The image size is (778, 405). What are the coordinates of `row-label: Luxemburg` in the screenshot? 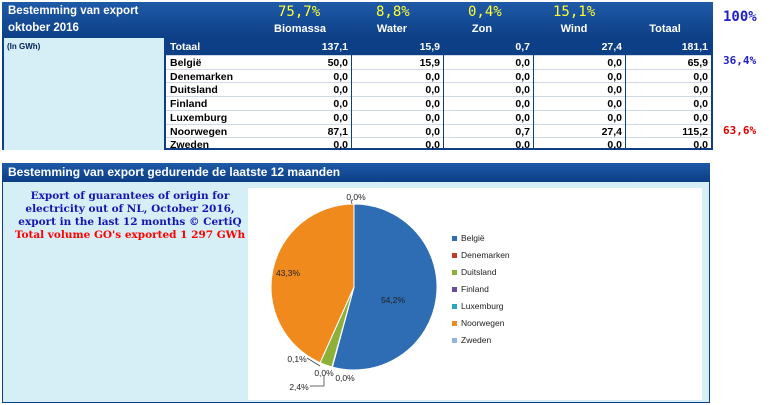 It's located at (199, 117).